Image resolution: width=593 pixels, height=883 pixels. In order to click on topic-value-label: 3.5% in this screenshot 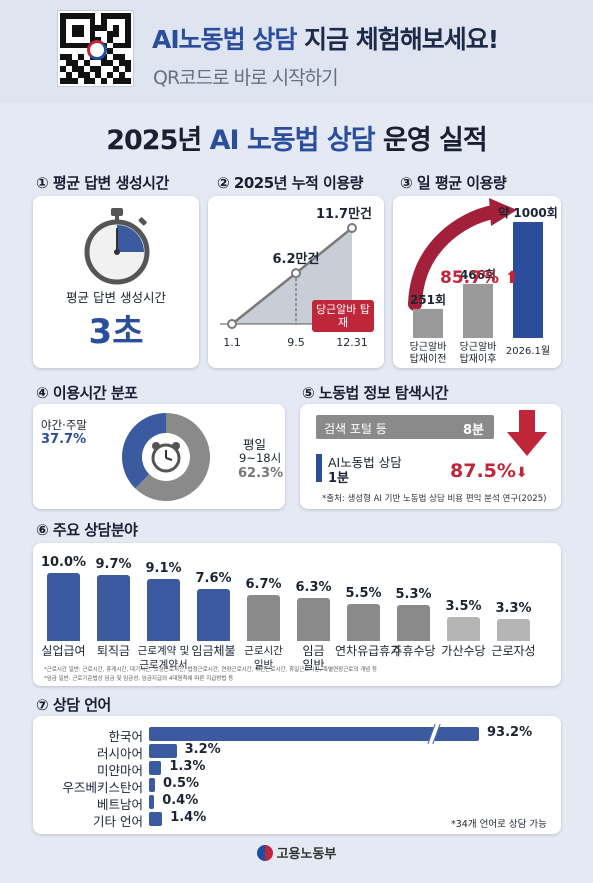, I will do `click(463, 607)`.